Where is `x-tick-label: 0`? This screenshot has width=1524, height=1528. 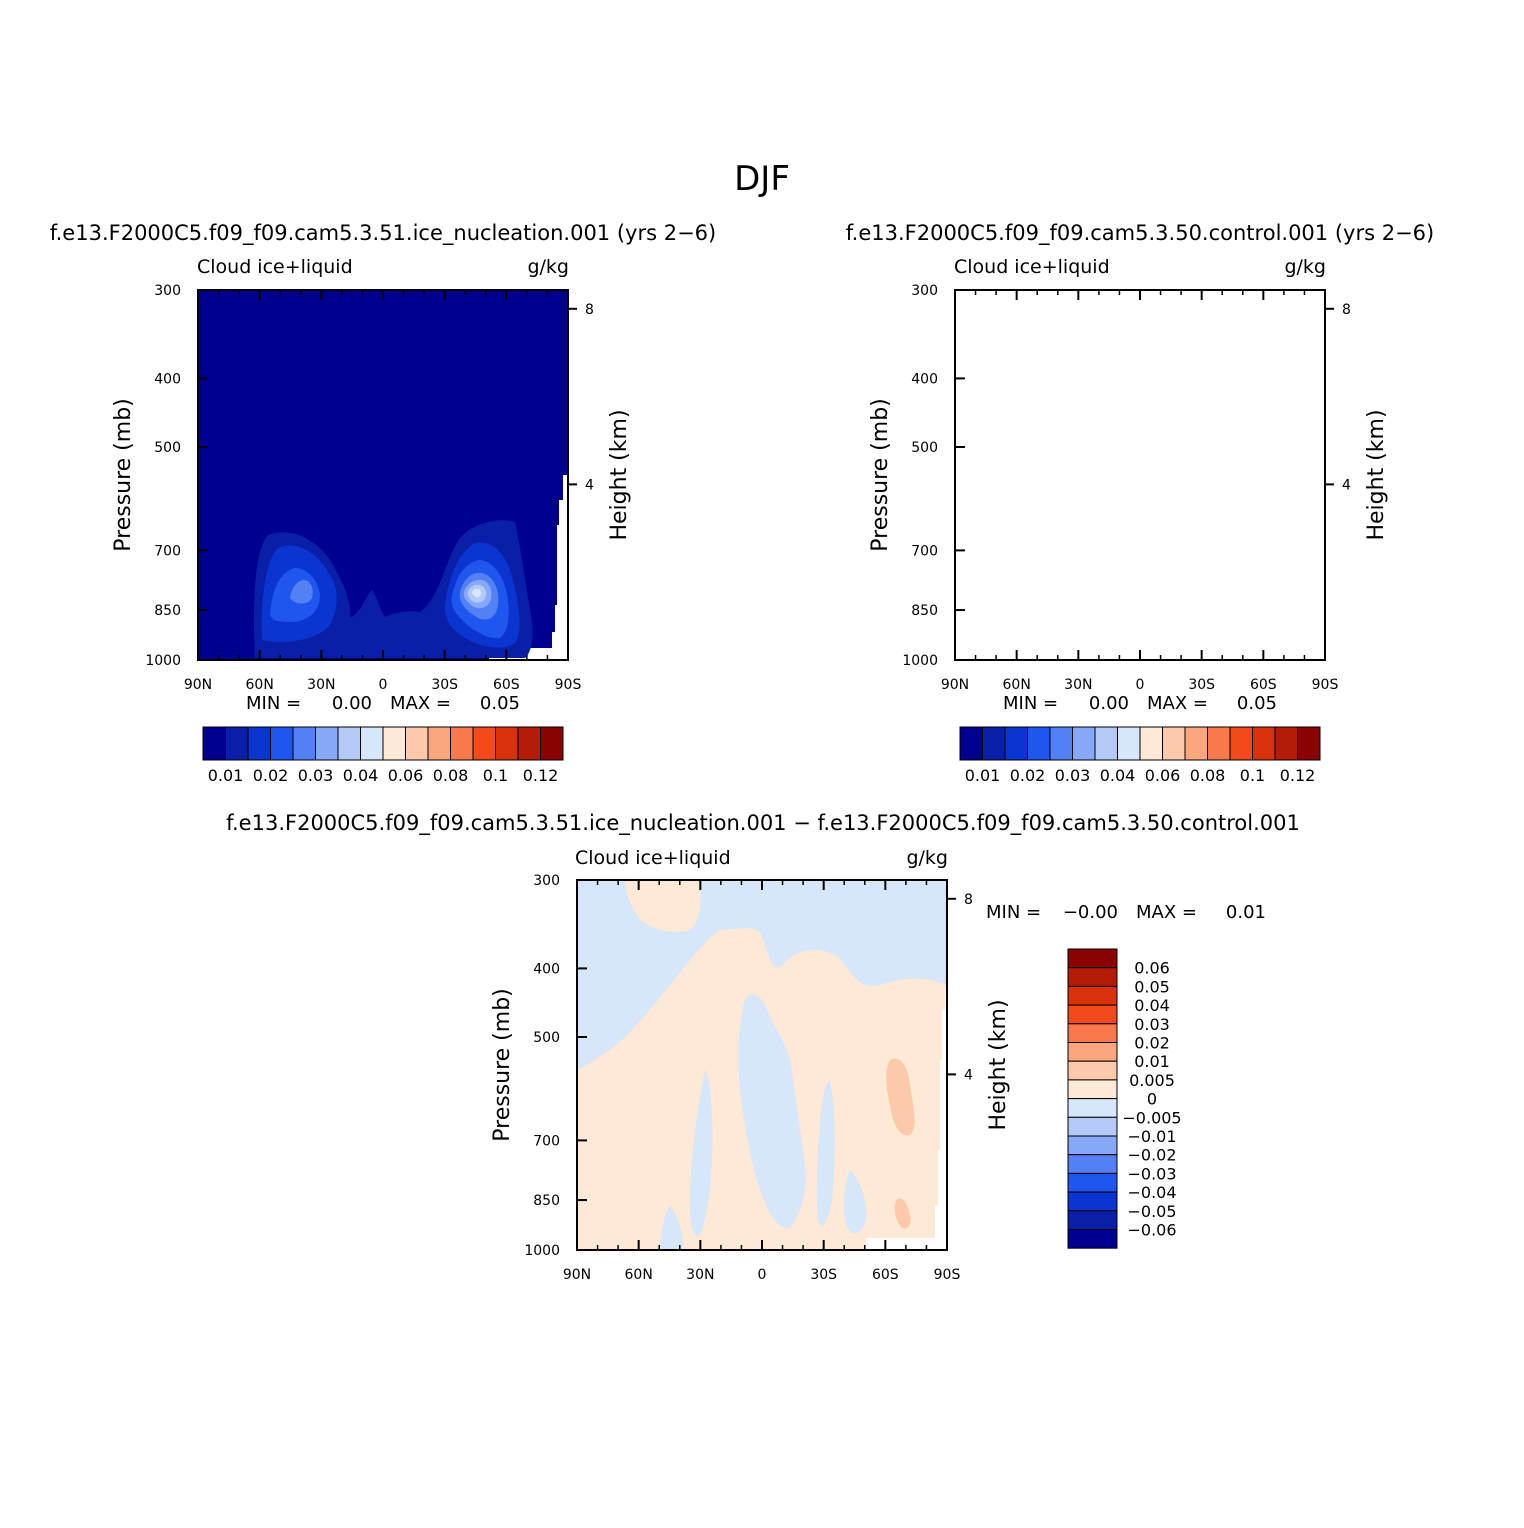 x-tick-label: 0 is located at coordinates (383, 685).